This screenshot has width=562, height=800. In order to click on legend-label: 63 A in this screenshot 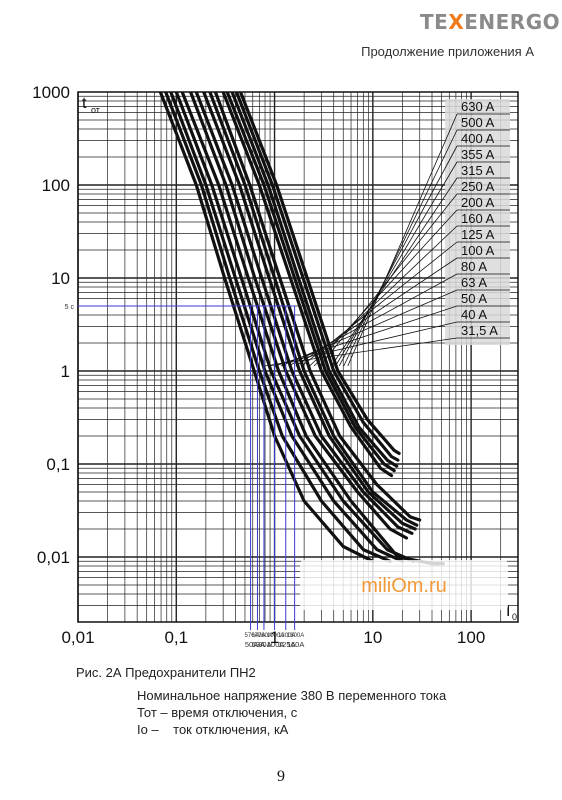, I will do `click(474, 282)`.